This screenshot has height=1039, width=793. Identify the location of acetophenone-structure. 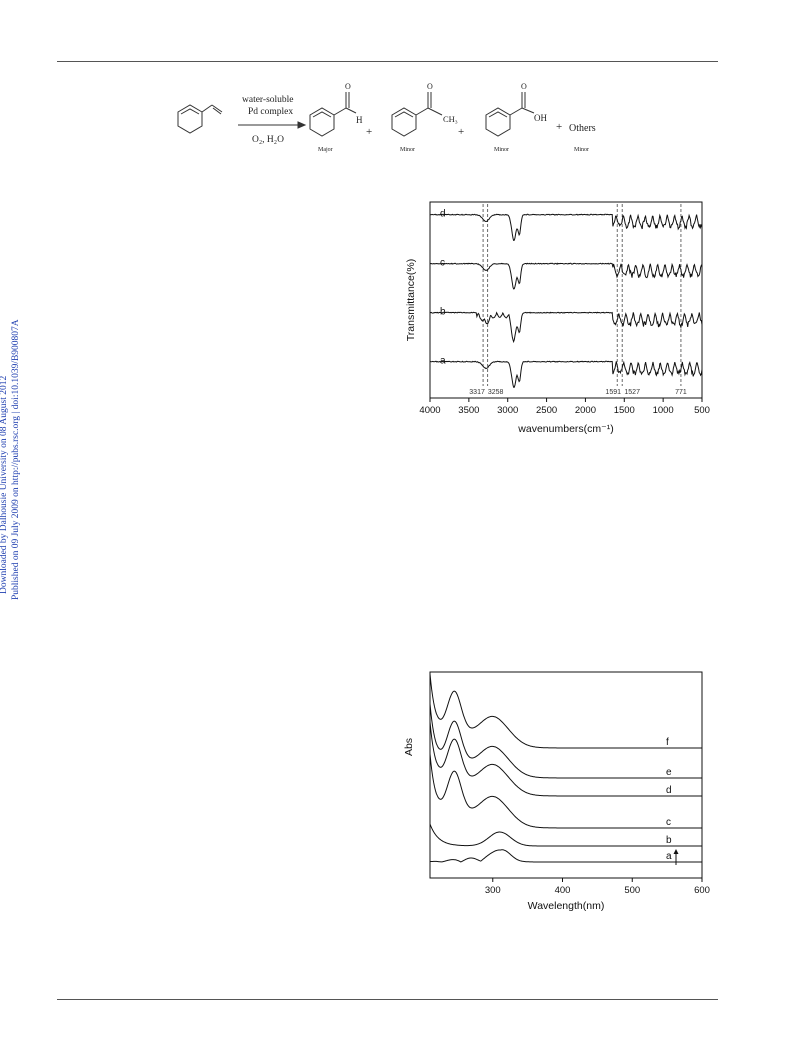
(417, 114).